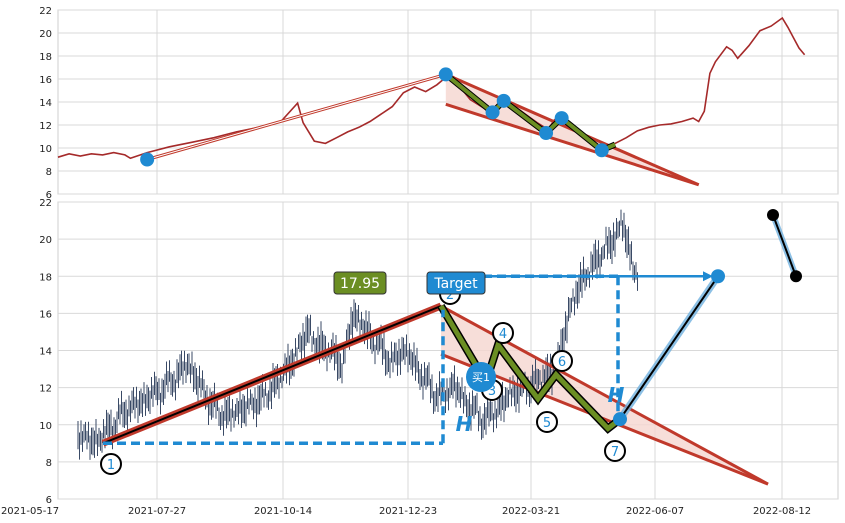  I want to click on pivot-7-label: 7, so click(615, 452).